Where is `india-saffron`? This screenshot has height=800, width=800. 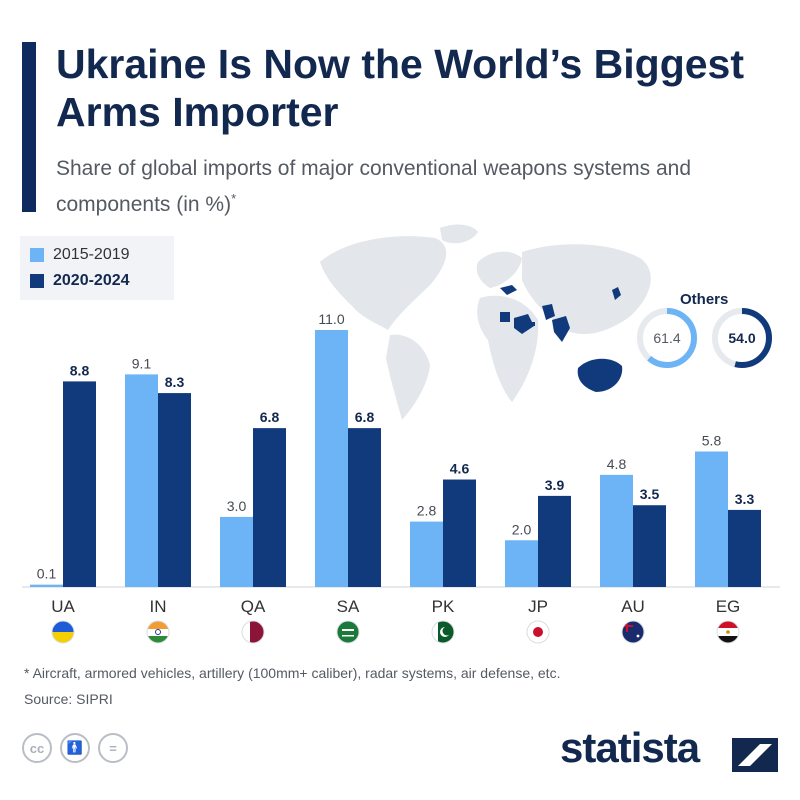
india-saffron is located at coordinates (158, 625).